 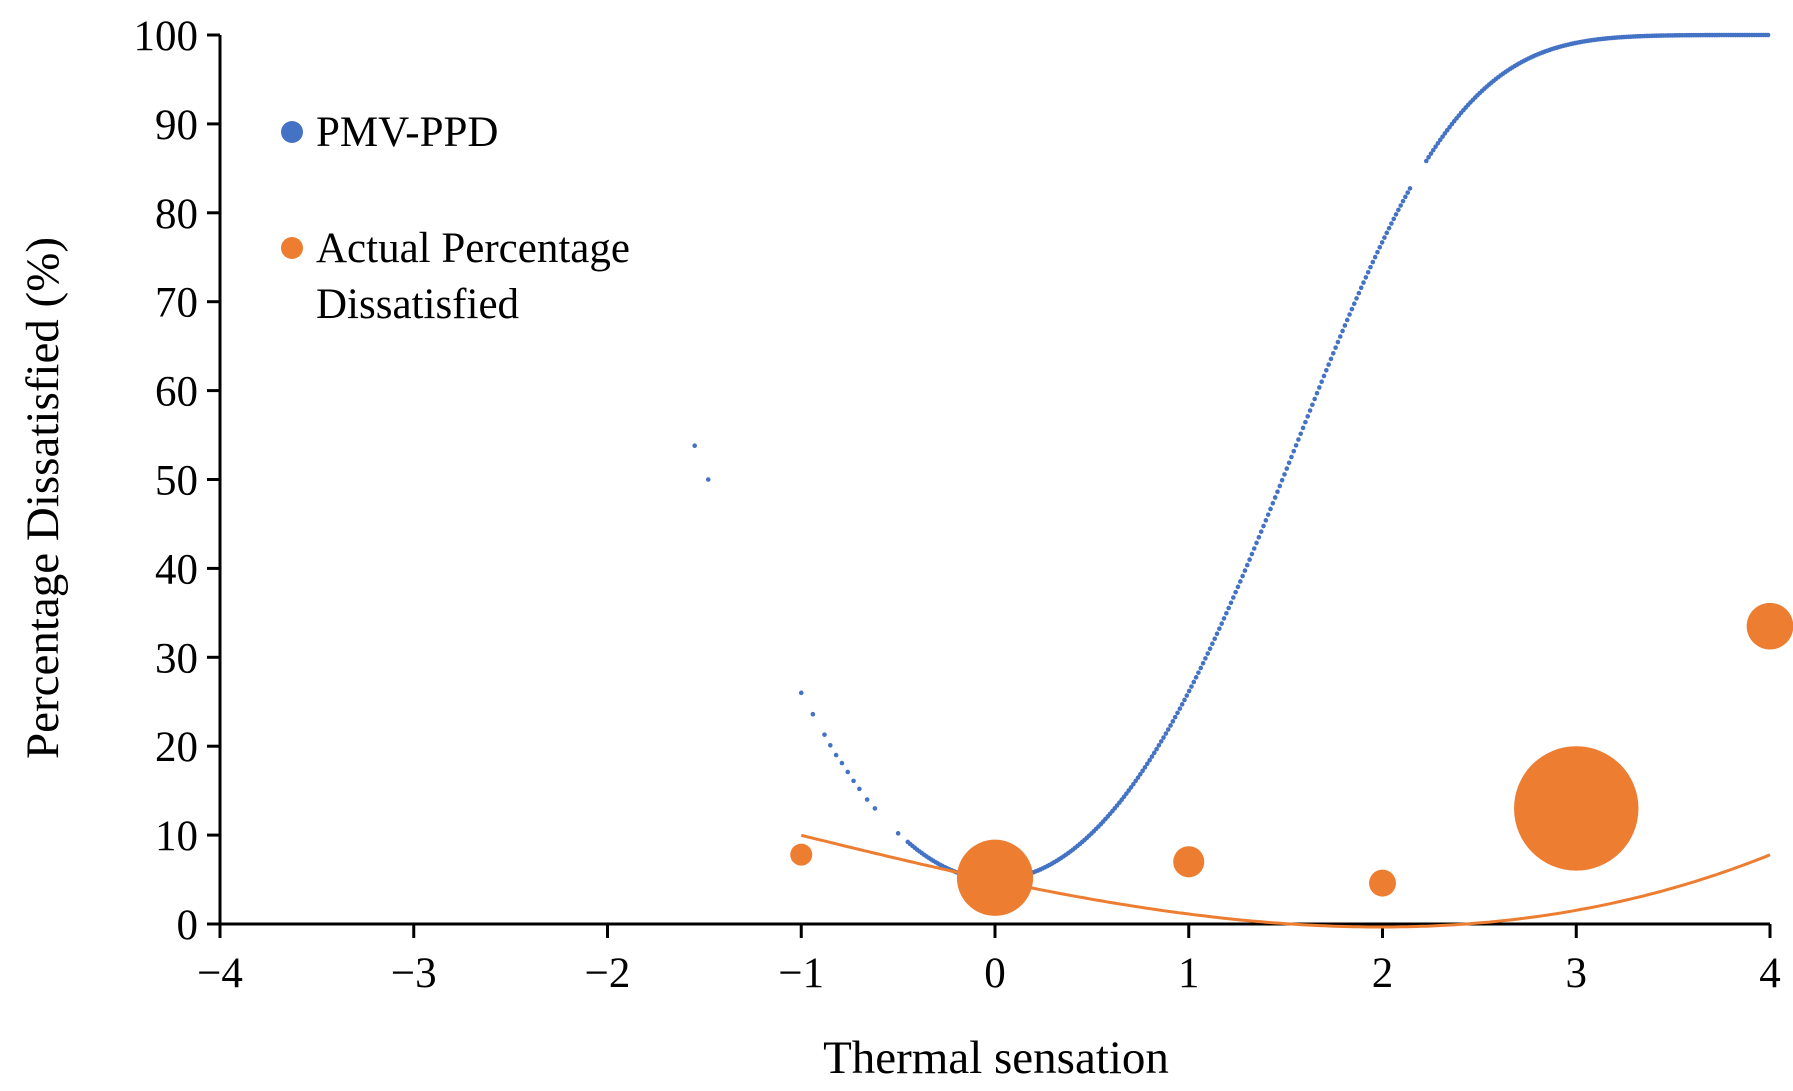 What do you see at coordinates (995, 973) in the screenshot?
I see `x-tick-label: 0` at bounding box center [995, 973].